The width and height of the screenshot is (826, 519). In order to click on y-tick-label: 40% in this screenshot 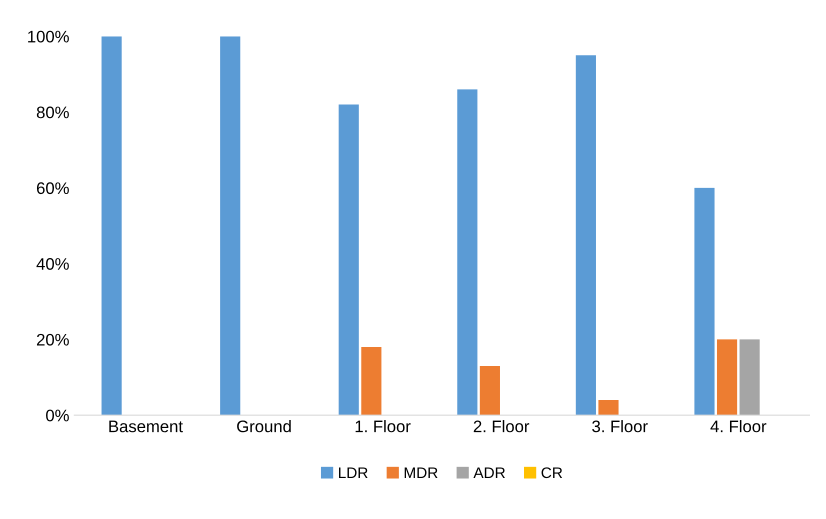, I will do `click(52, 264)`.